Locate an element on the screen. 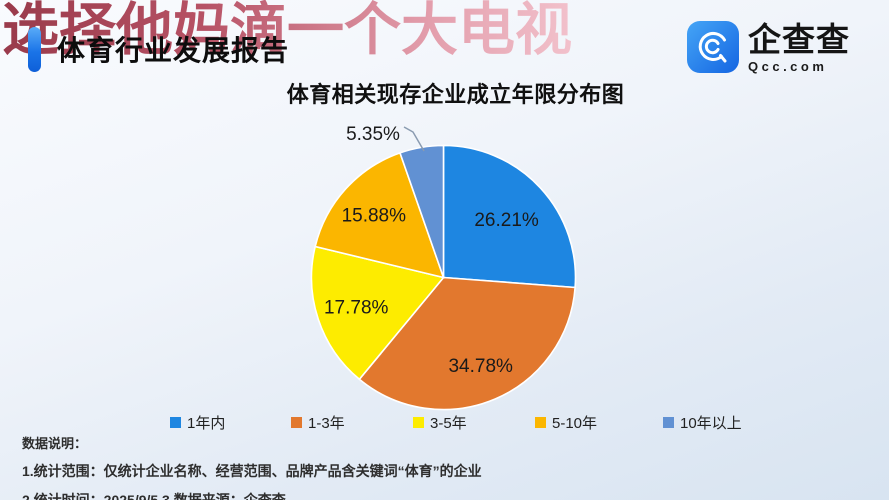 The image size is (889, 500). note-line-2: 2.统计时间：2025/9/5 3.数据来源：企查查 is located at coordinates (154, 496).